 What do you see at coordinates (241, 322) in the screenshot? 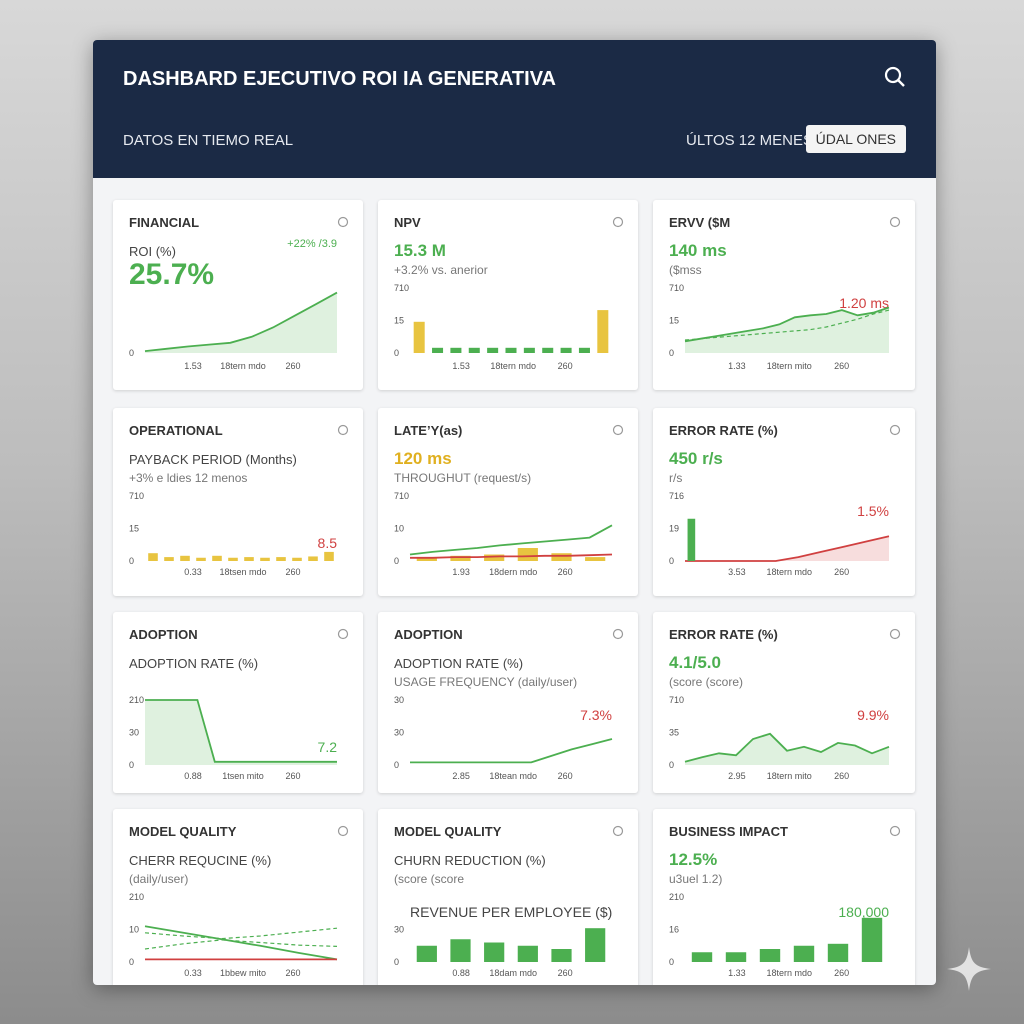
I see `area` at bounding box center [241, 322].